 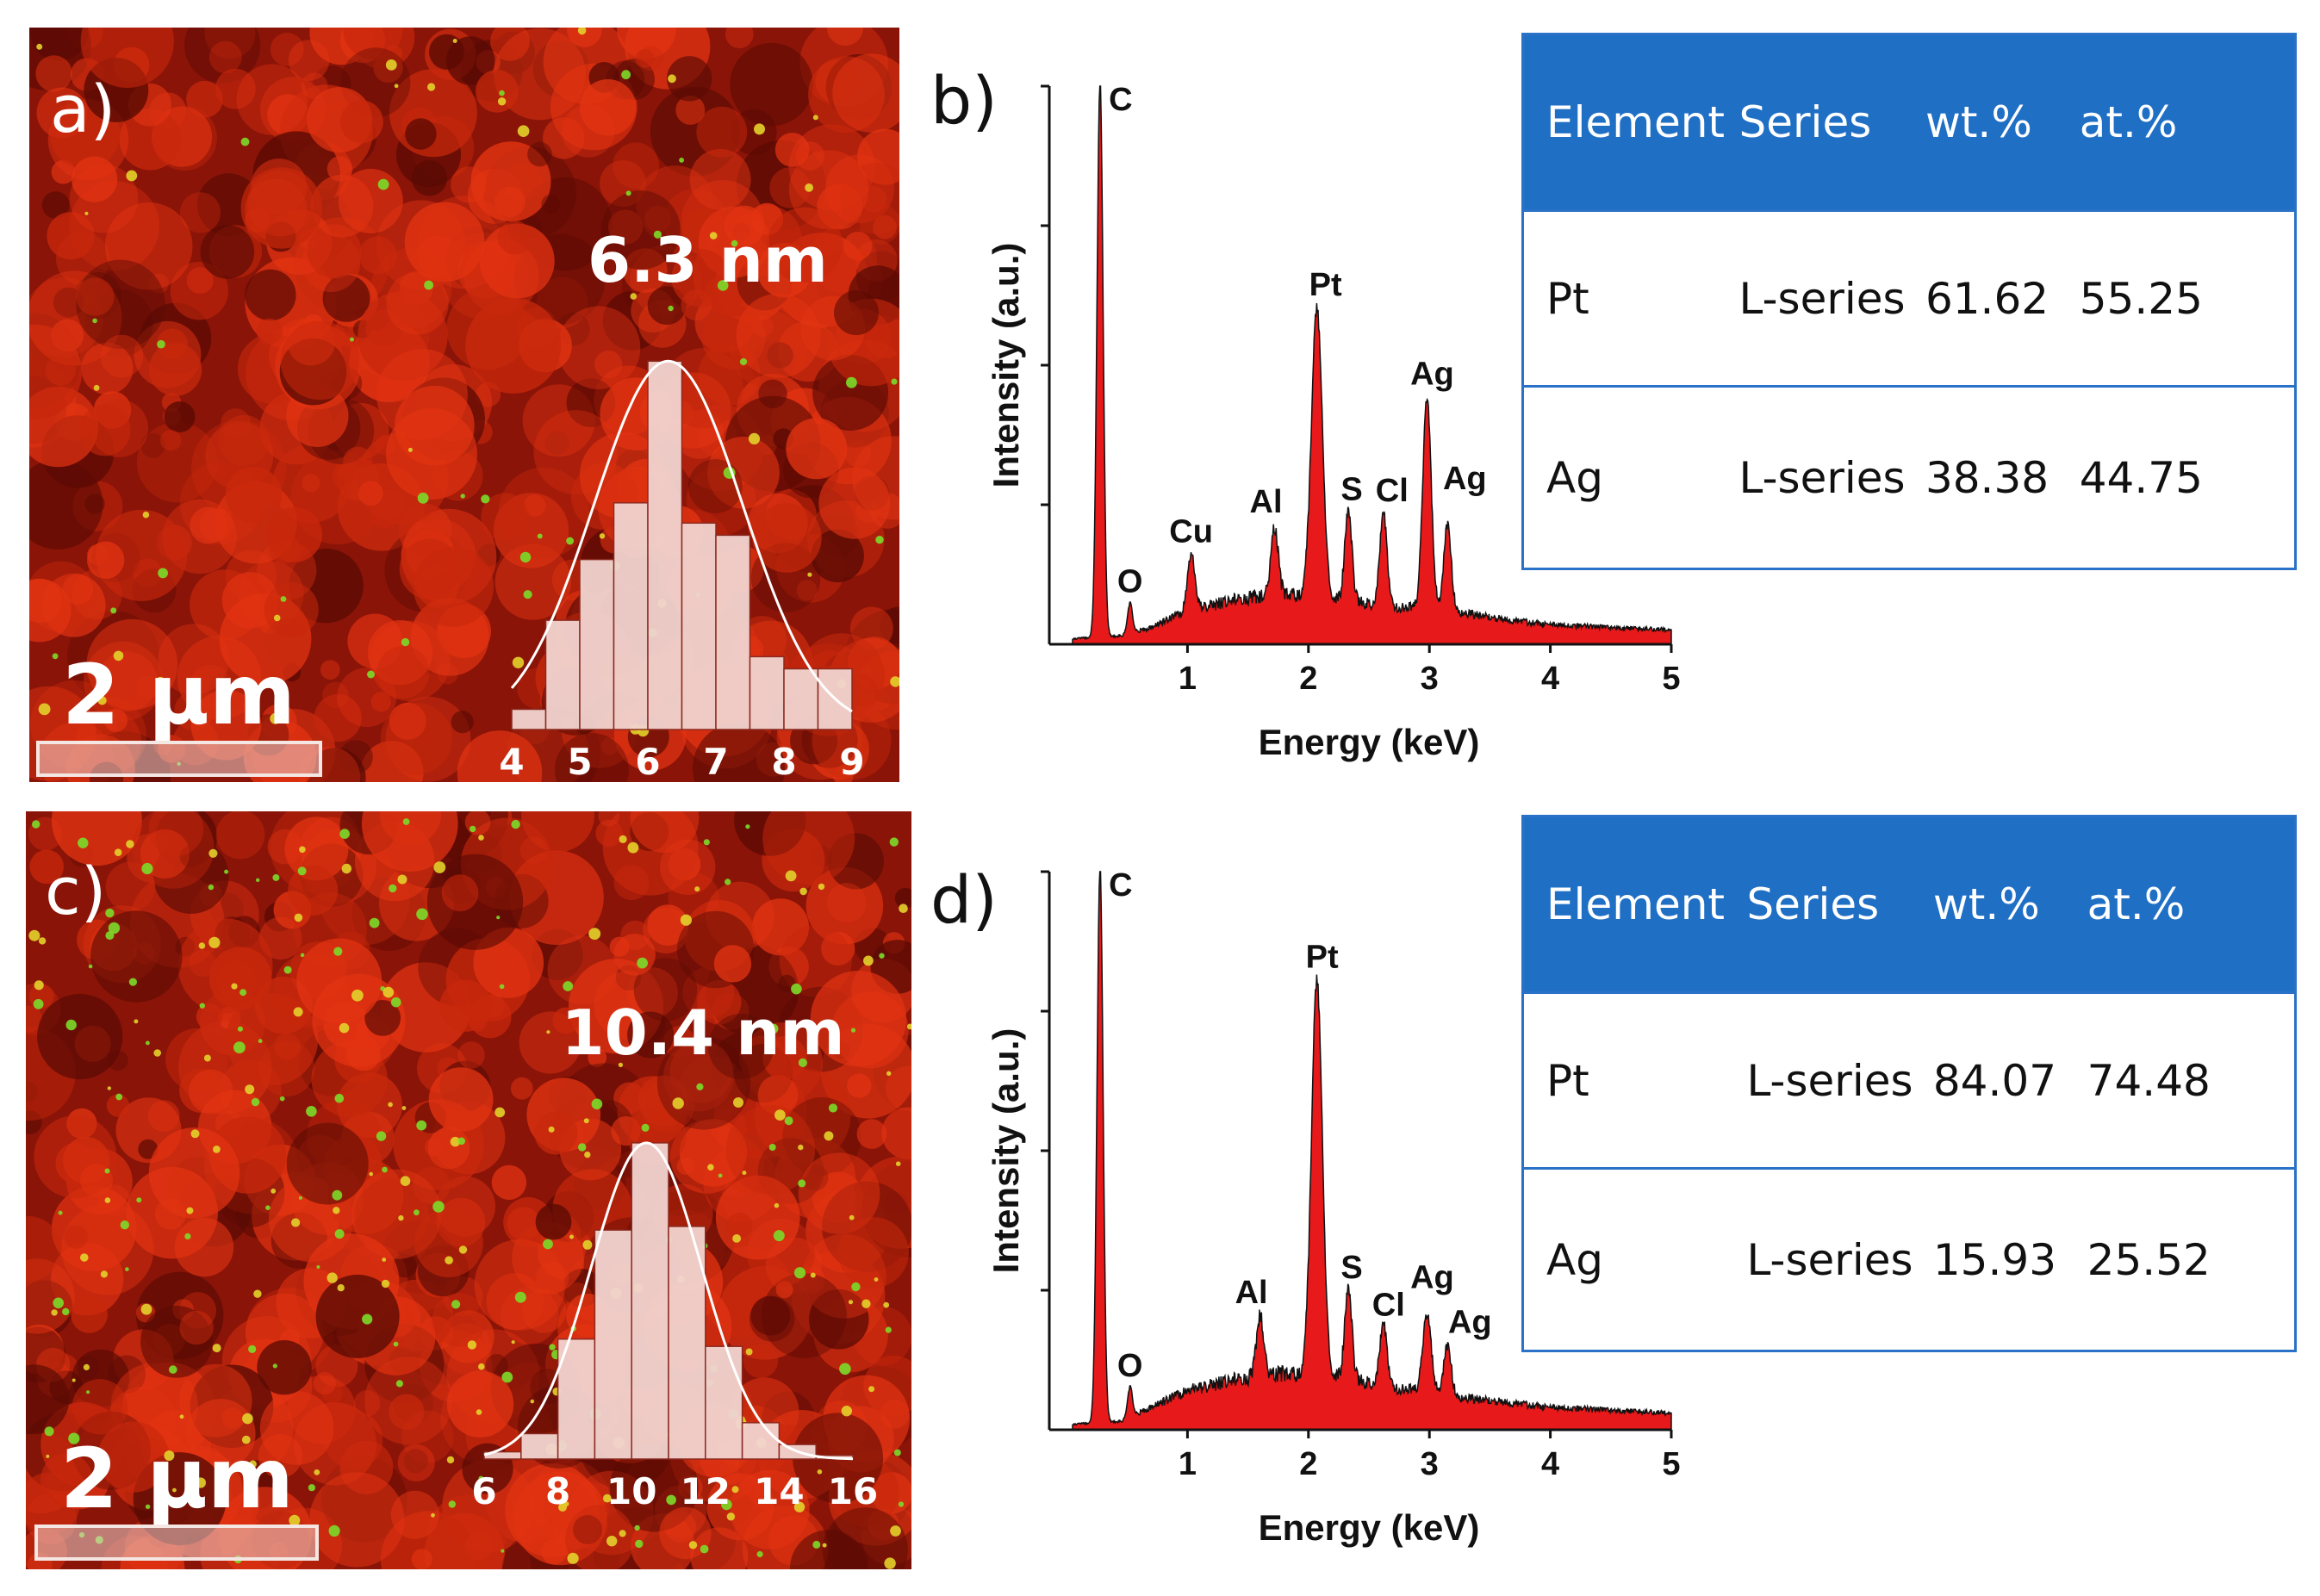 I want to click on histogram-tick-label: 12, so click(x=706, y=1491).